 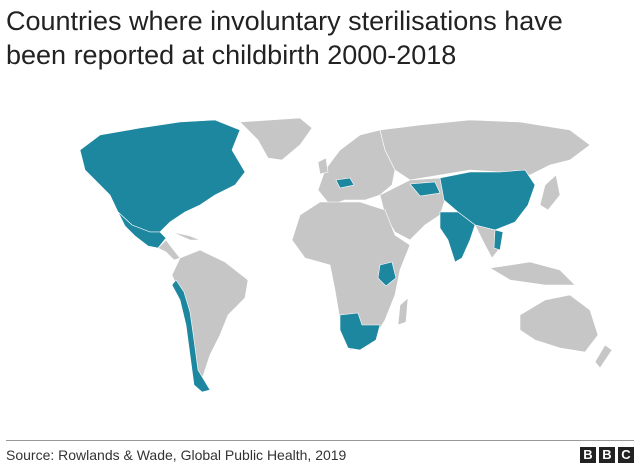 I want to click on logo: B B C, so click(x=607, y=455).